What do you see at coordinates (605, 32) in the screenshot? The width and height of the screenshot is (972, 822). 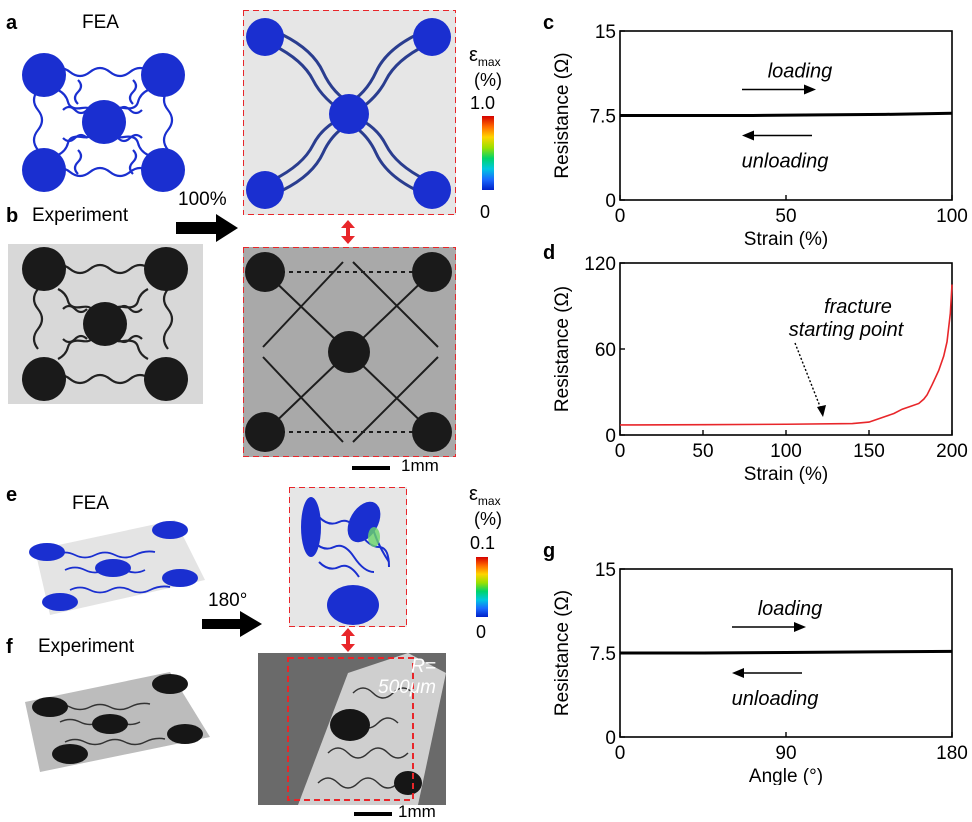 I see `y-tick-label-c: 15` at bounding box center [605, 32].